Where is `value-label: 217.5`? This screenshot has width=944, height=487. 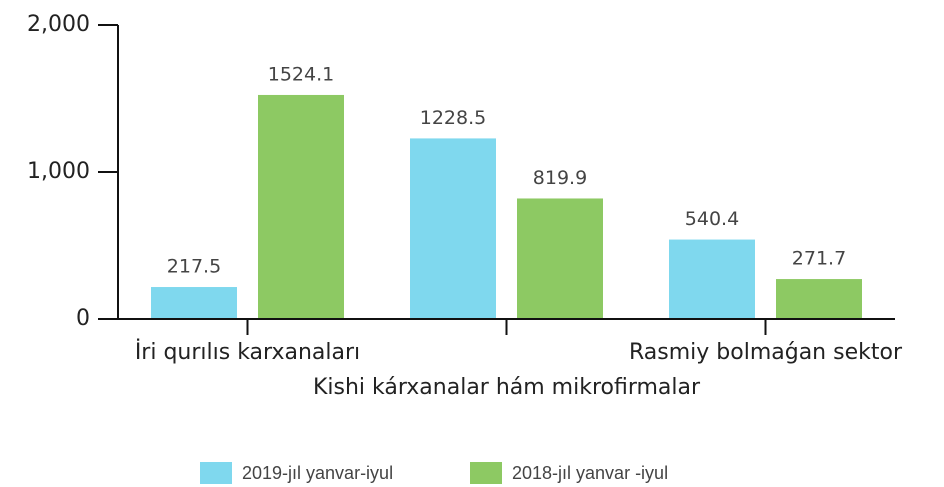 value-label: 217.5 is located at coordinates (194, 267).